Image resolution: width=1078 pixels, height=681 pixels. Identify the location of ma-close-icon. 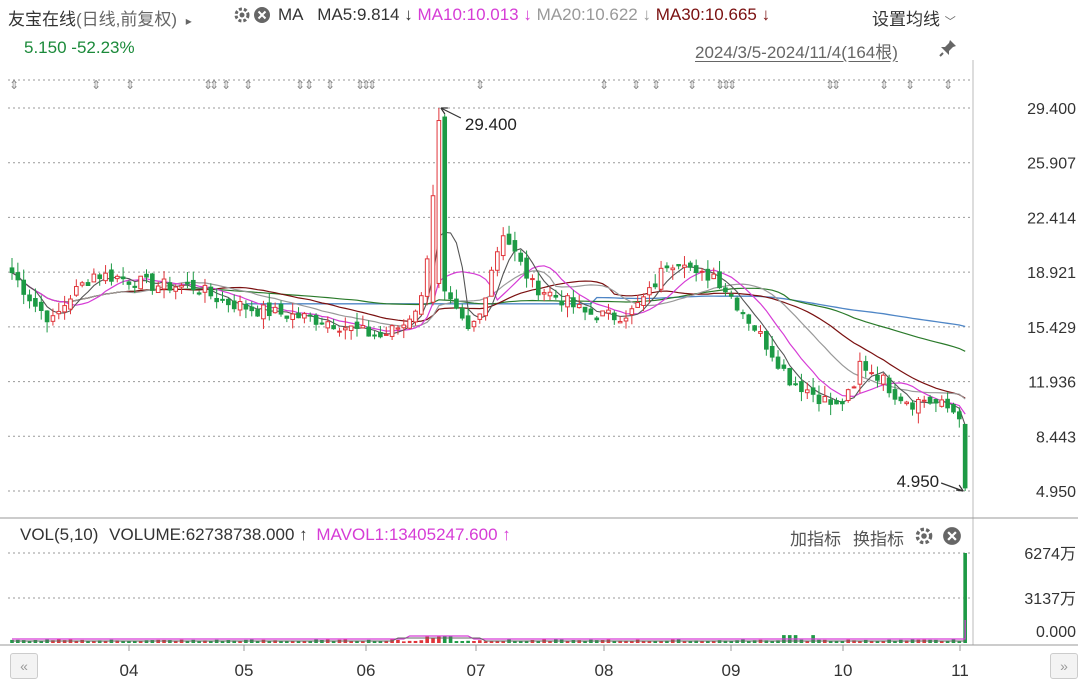
(262, 17).